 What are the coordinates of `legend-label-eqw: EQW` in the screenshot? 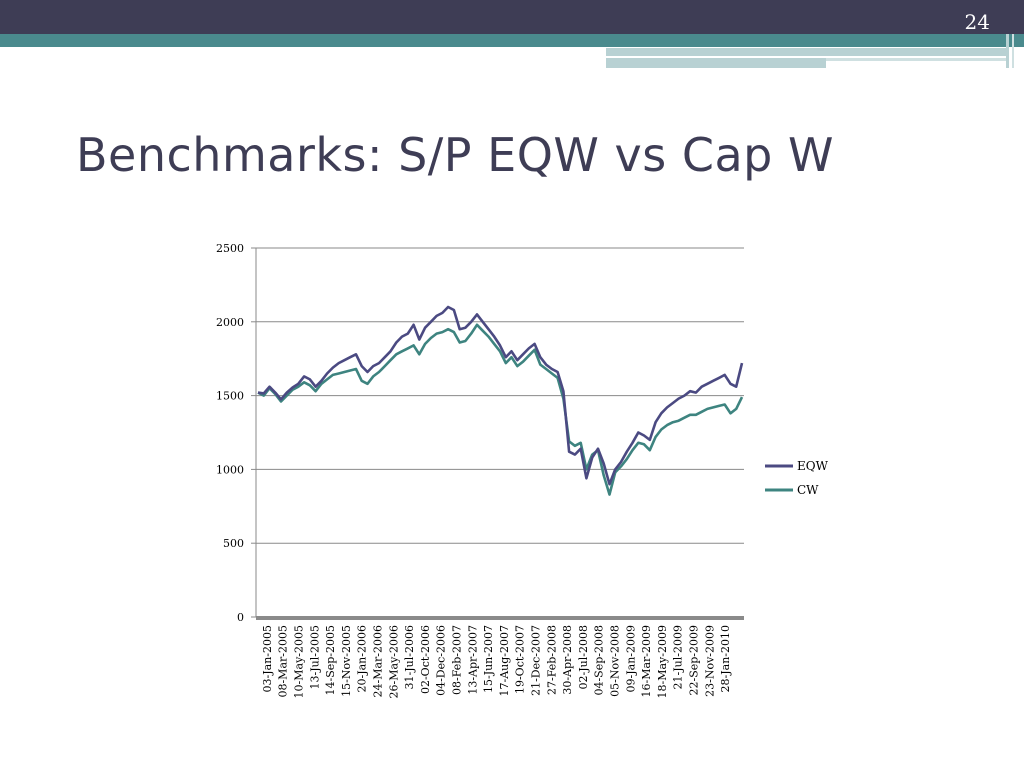 It's located at (813, 466).